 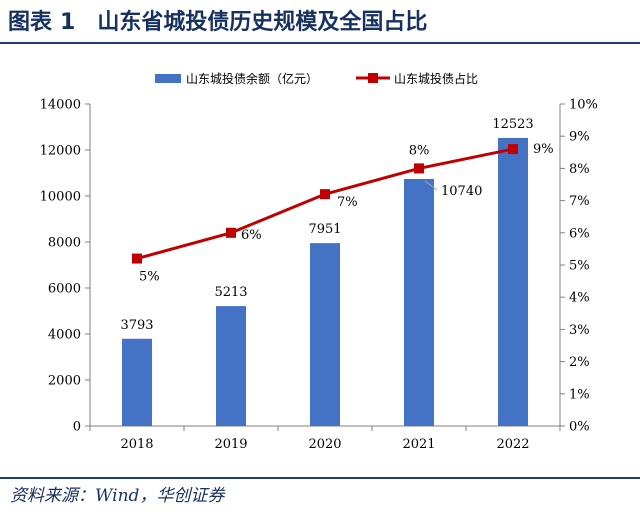 What do you see at coordinates (262, 22) in the screenshot?
I see `page-title: 山东省城投债历史规模及全国占比` at bounding box center [262, 22].